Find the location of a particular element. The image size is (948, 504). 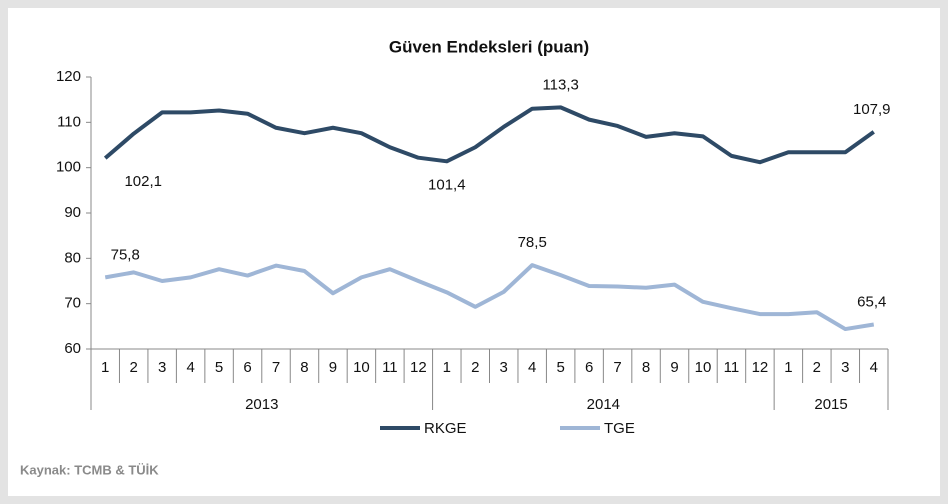

data-label: 107,9 is located at coordinates (872, 109).